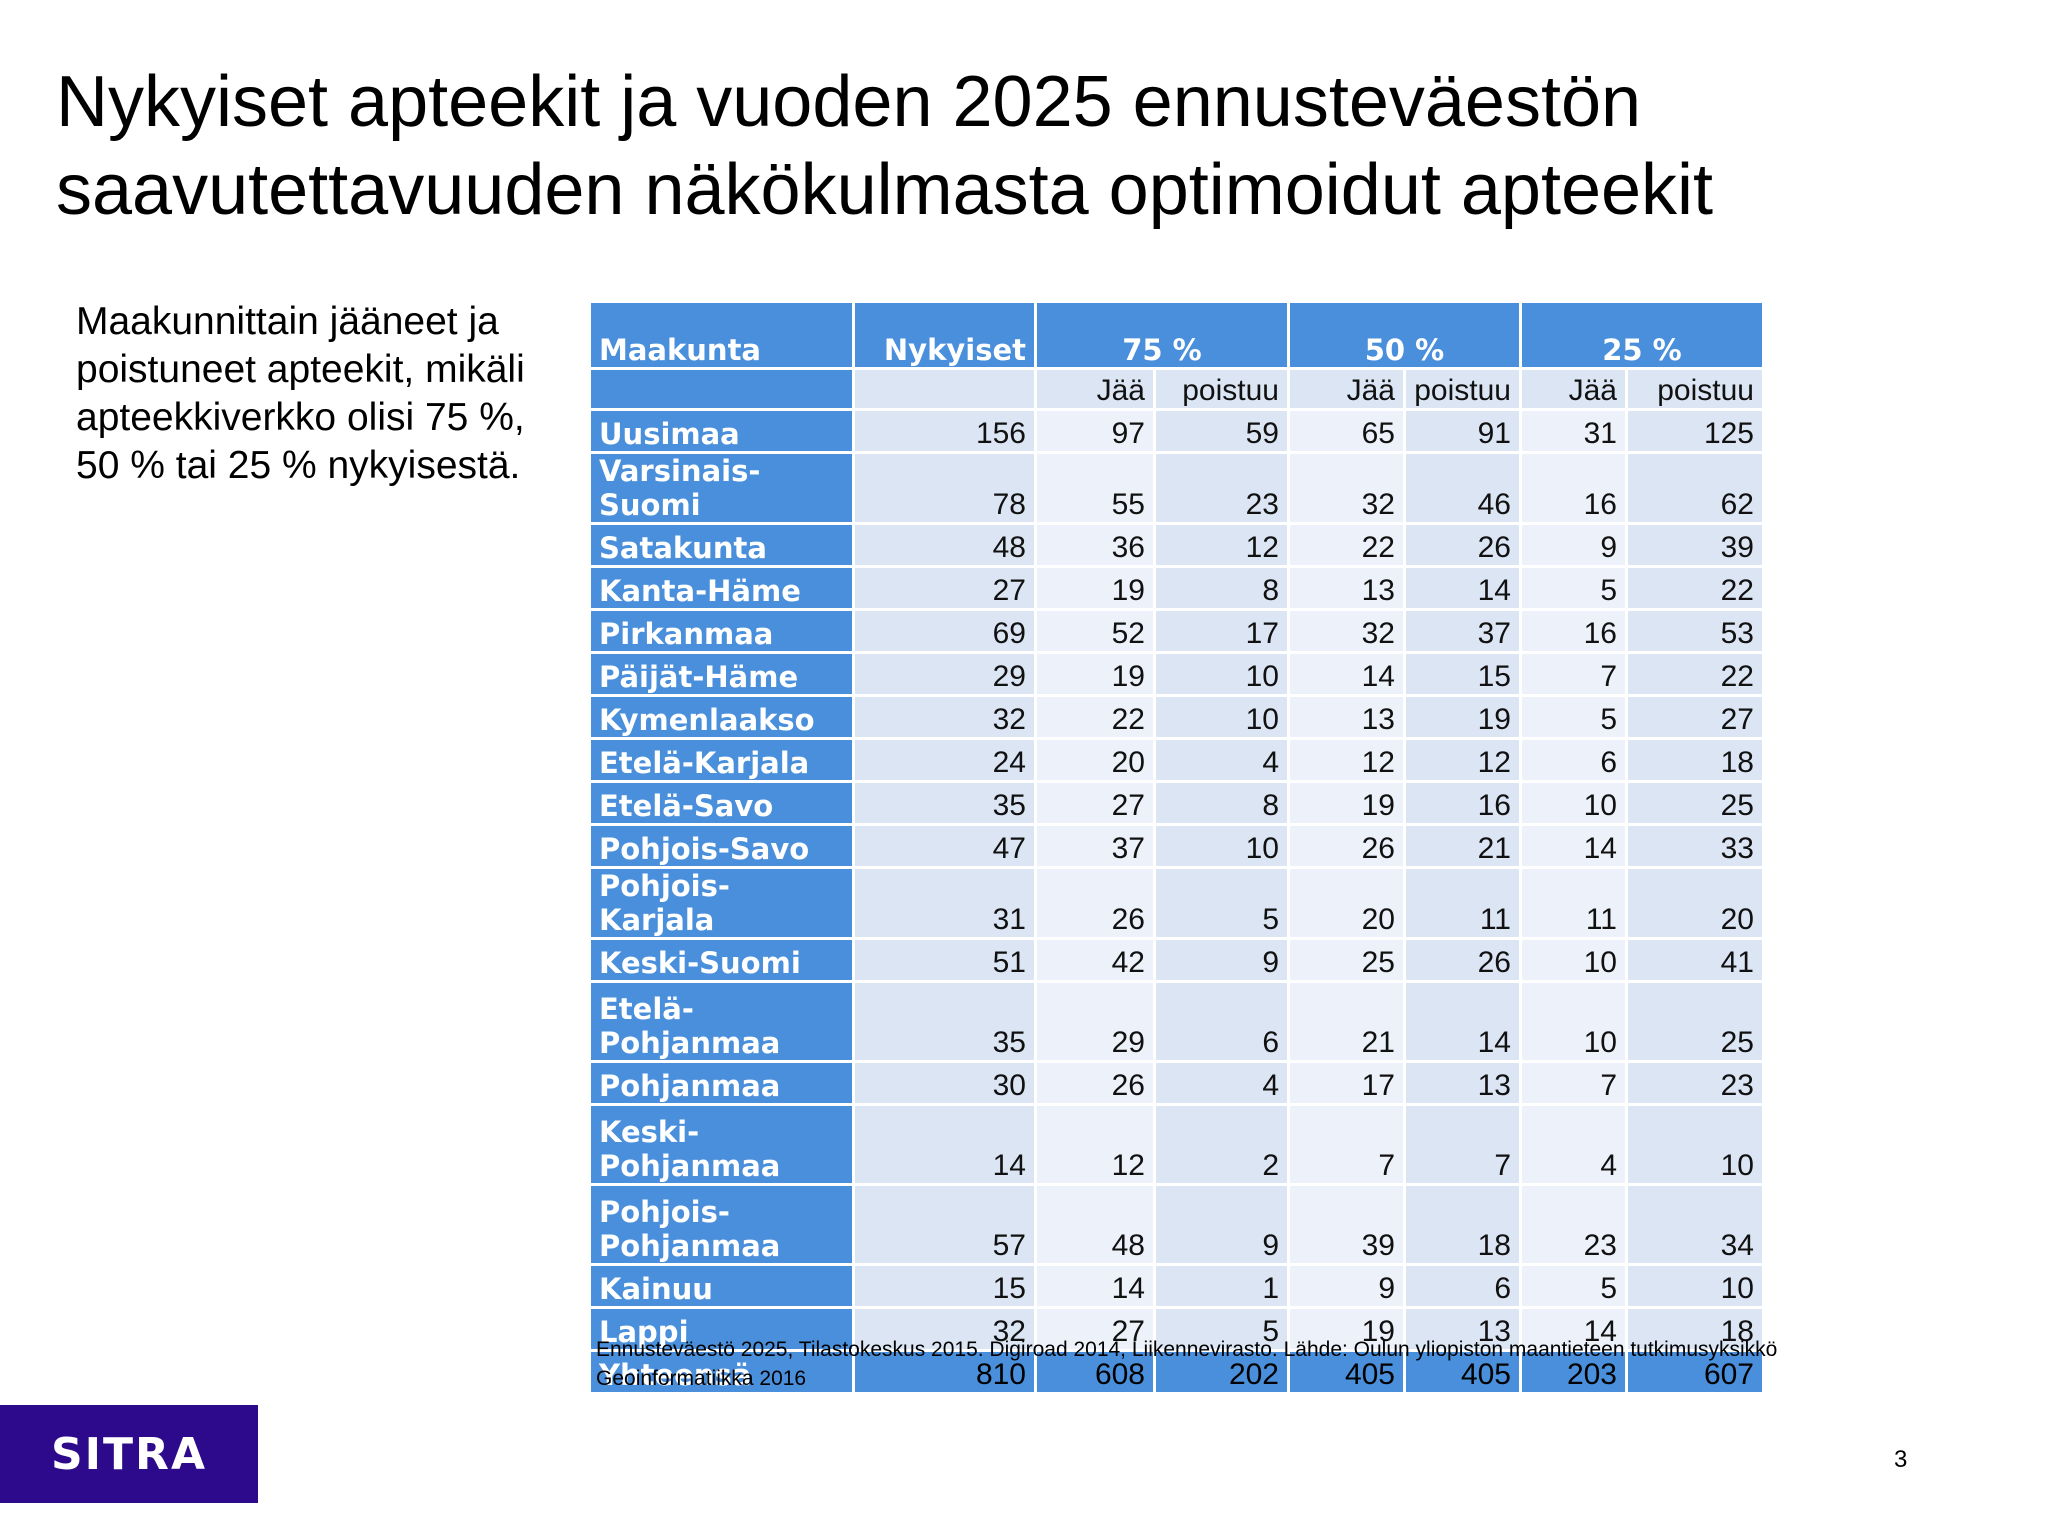 The image size is (2048, 1536). I want to click on cell-25-leave: 10, so click(1695, 1144).